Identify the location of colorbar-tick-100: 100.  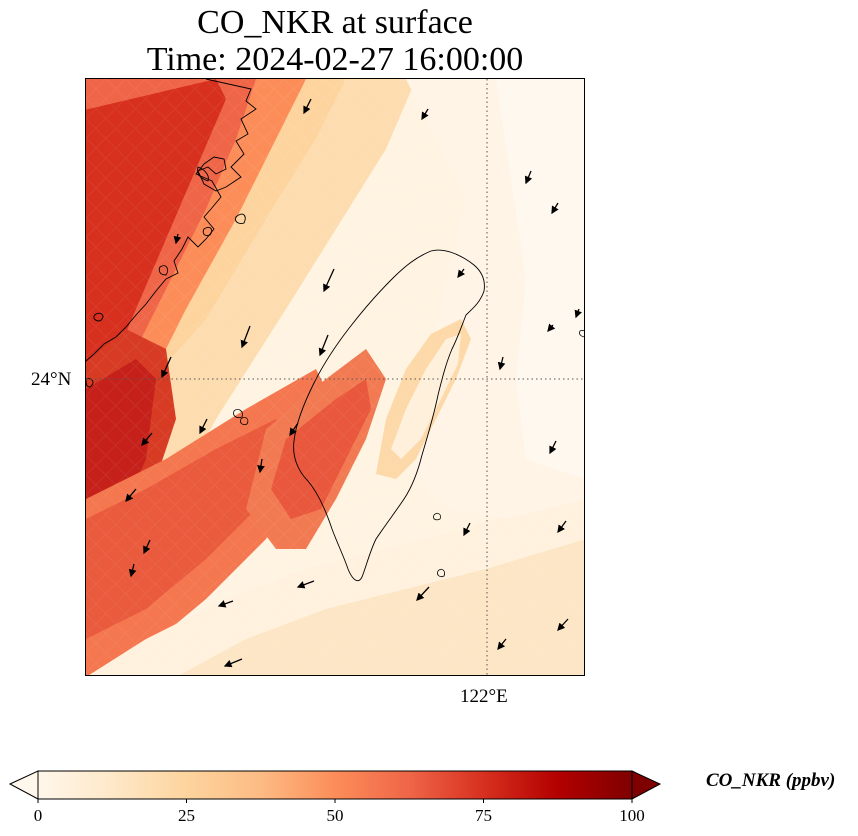
(632, 815).